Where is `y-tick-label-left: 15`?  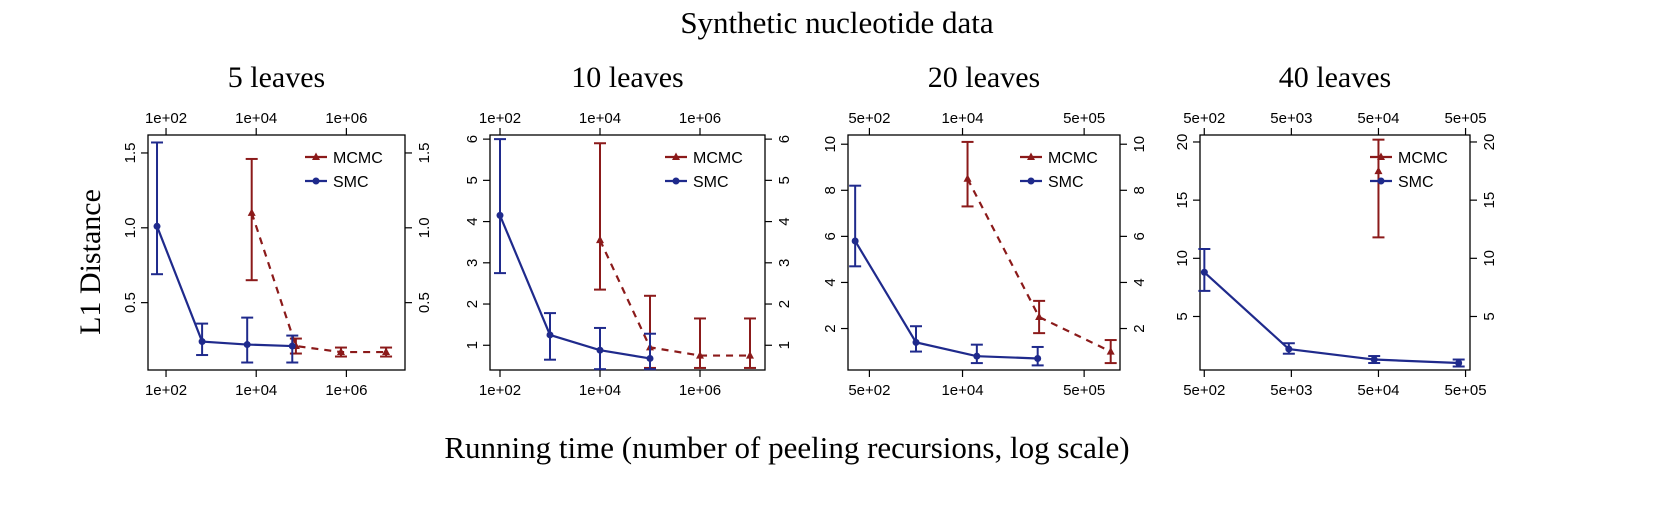 y-tick-label-left: 15 is located at coordinates (1182, 200).